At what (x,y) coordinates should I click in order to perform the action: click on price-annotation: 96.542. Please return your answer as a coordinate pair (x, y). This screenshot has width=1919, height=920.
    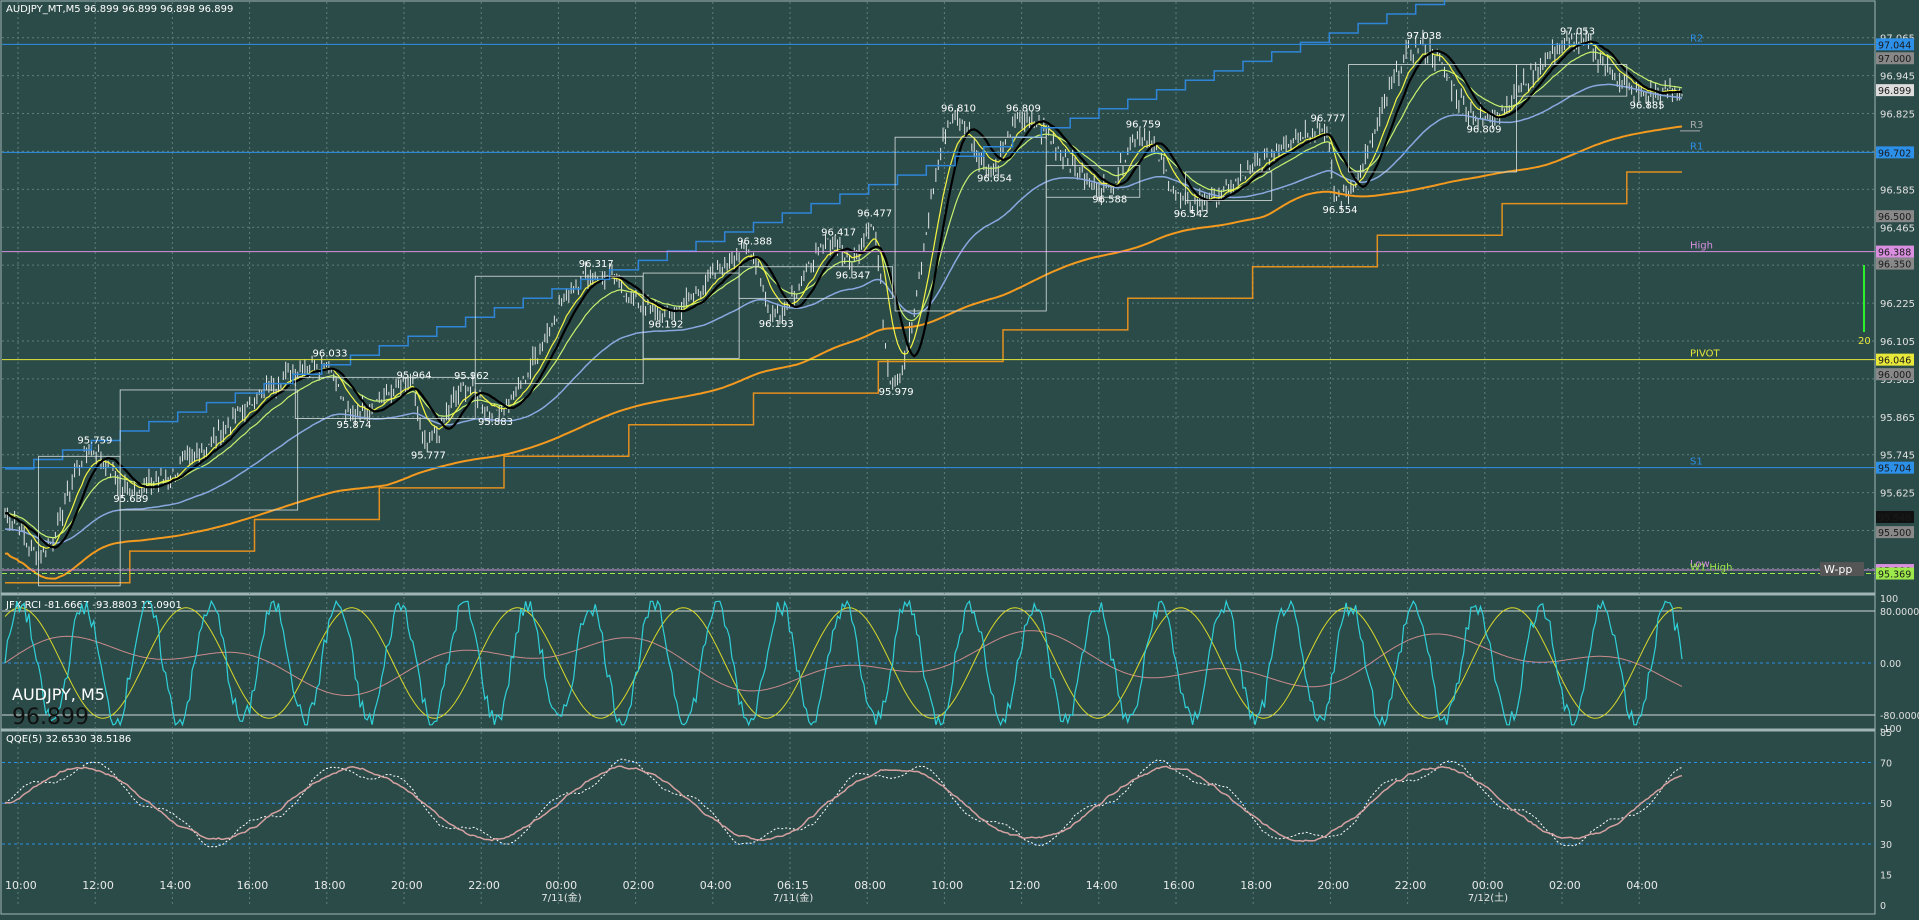
    Looking at the image, I should click on (1191, 214).